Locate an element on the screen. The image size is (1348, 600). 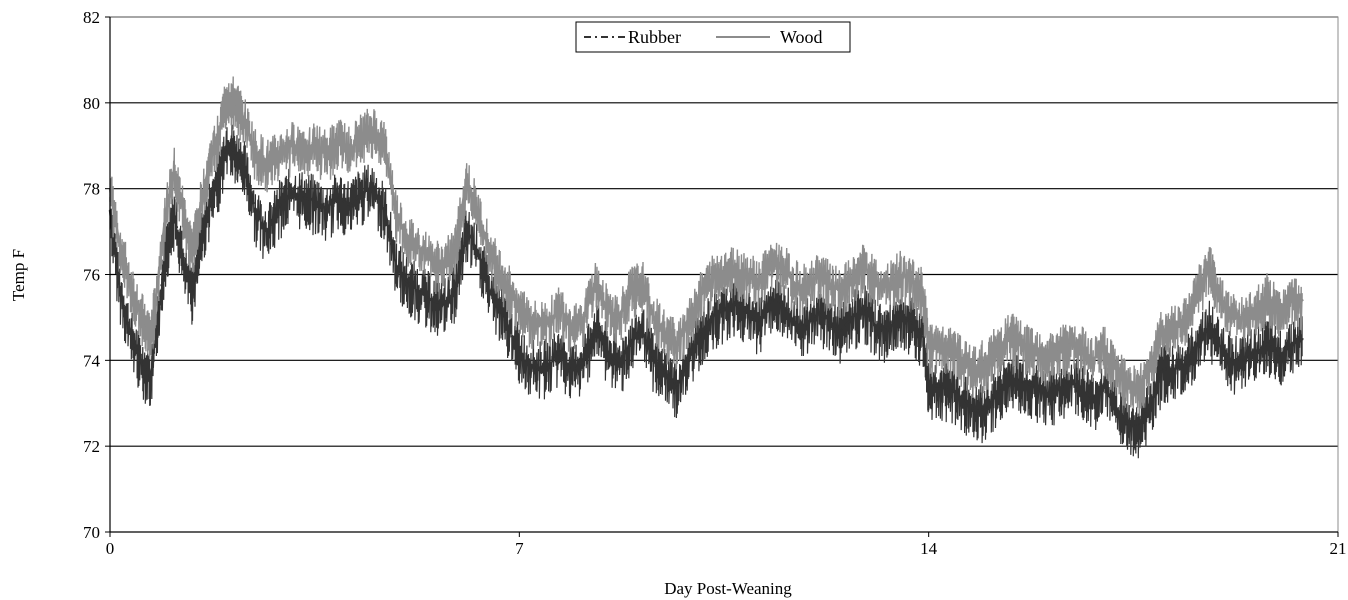
y-tick-label-76: 76 is located at coordinates (91, 275).